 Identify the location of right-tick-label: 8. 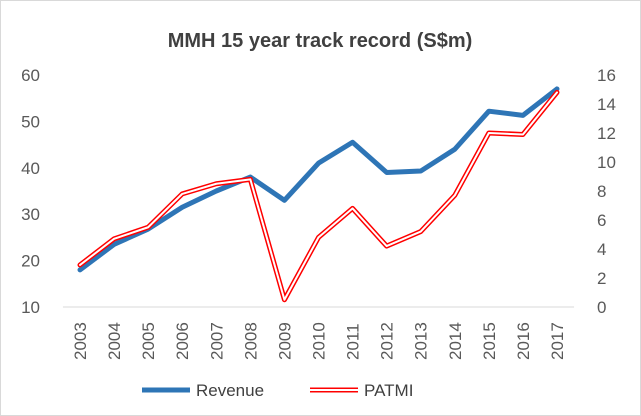
(601, 191).